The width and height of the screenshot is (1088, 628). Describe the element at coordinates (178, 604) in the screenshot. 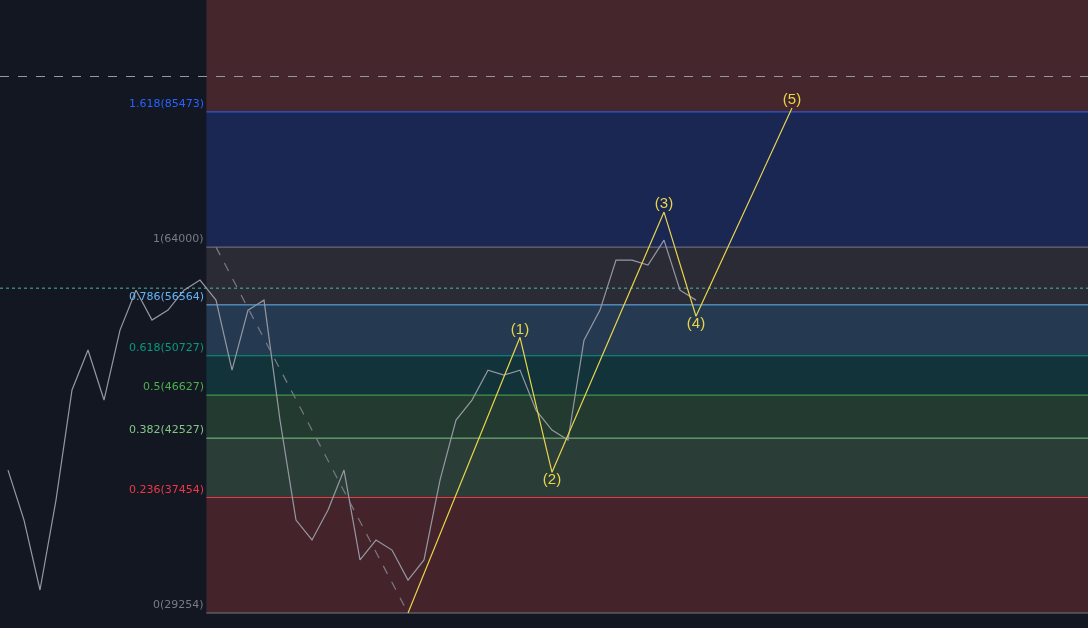

I see `ref-line-label: 0(29254)` at that location.